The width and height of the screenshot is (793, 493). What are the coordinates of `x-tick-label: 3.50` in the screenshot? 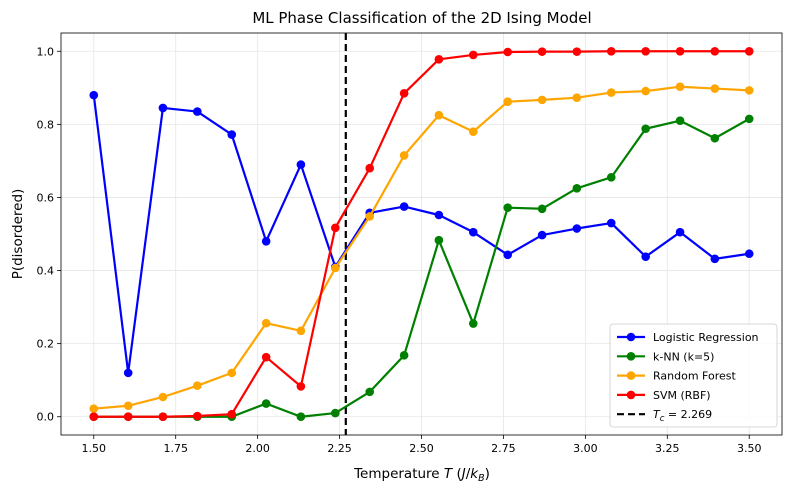 It's located at (749, 448).